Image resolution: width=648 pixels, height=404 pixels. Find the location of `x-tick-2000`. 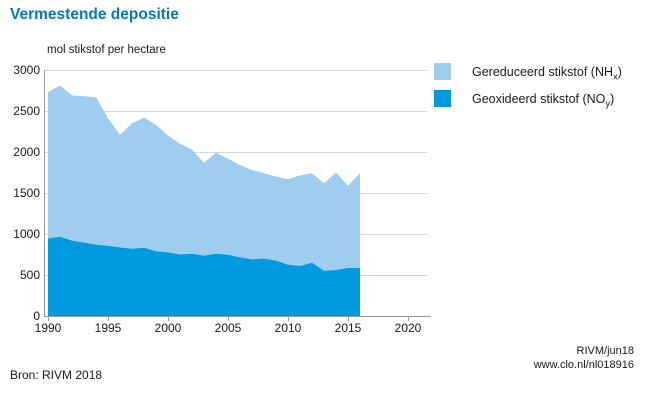

x-tick-2000 is located at coordinates (168, 318).